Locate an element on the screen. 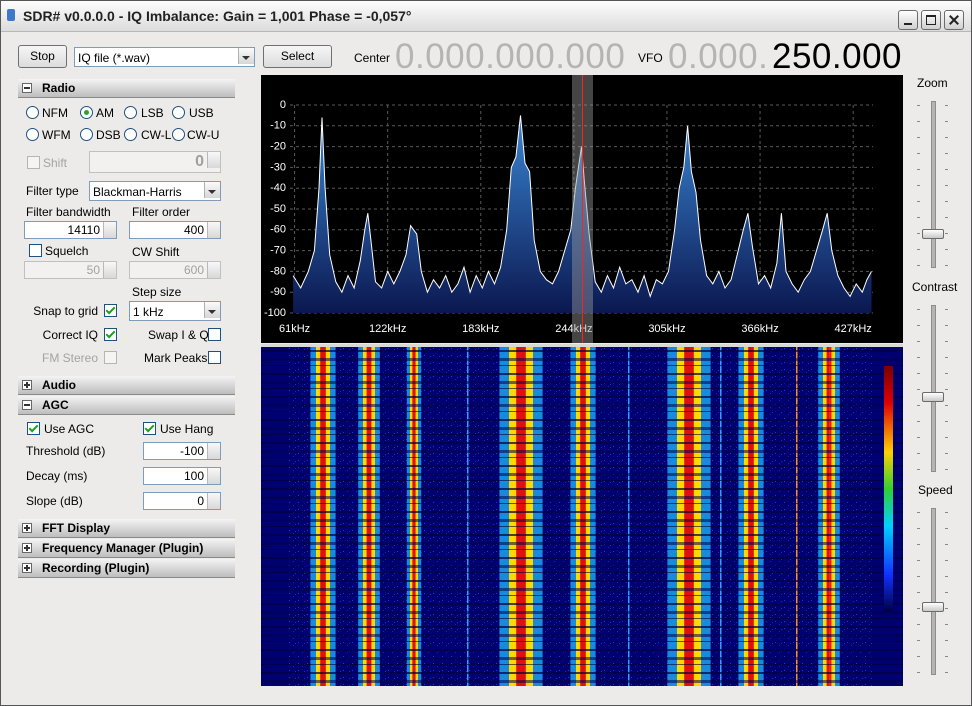 Image resolution: width=972 pixels, height=706 pixels. header-text: AGC is located at coordinates (55, 405).